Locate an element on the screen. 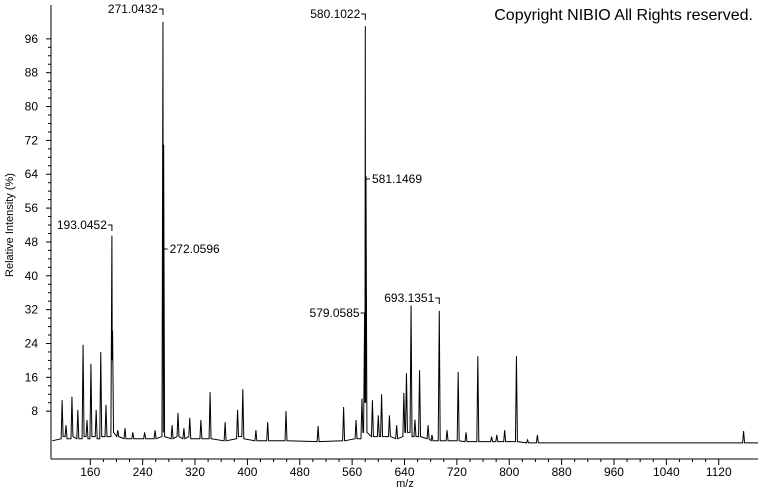  y-tick-label: 72 is located at coordinates (32, 140).